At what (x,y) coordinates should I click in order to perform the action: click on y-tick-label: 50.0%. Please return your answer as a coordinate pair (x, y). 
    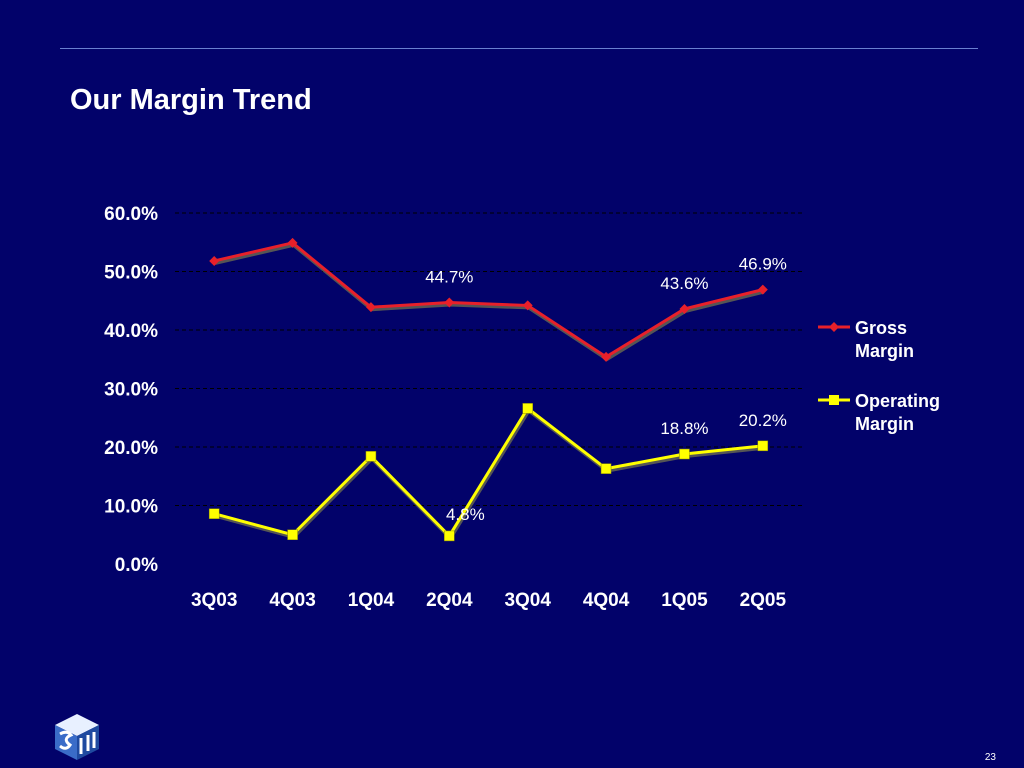
    Looking at the image, I should click on (131, 273).